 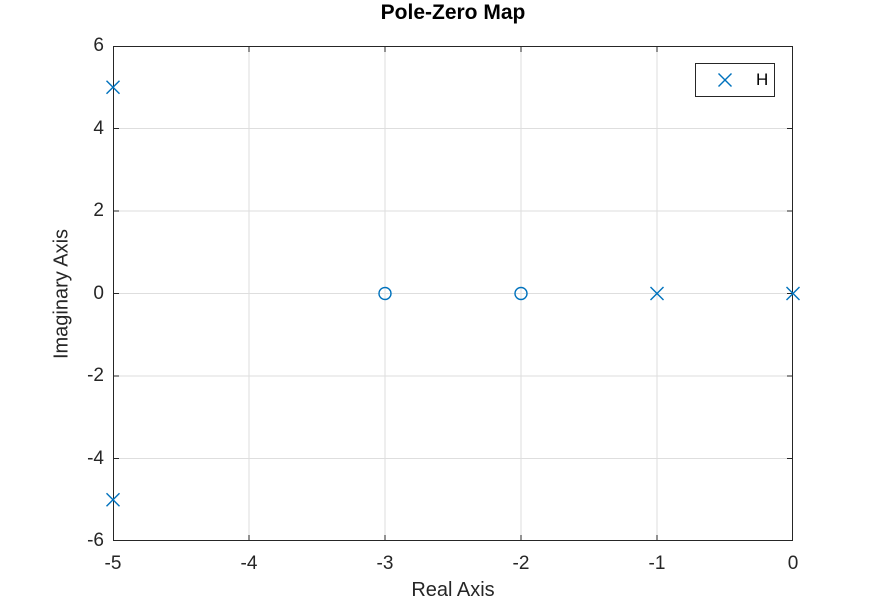 I want to click on y-tick-label: 2, so click(x=98, y=210).